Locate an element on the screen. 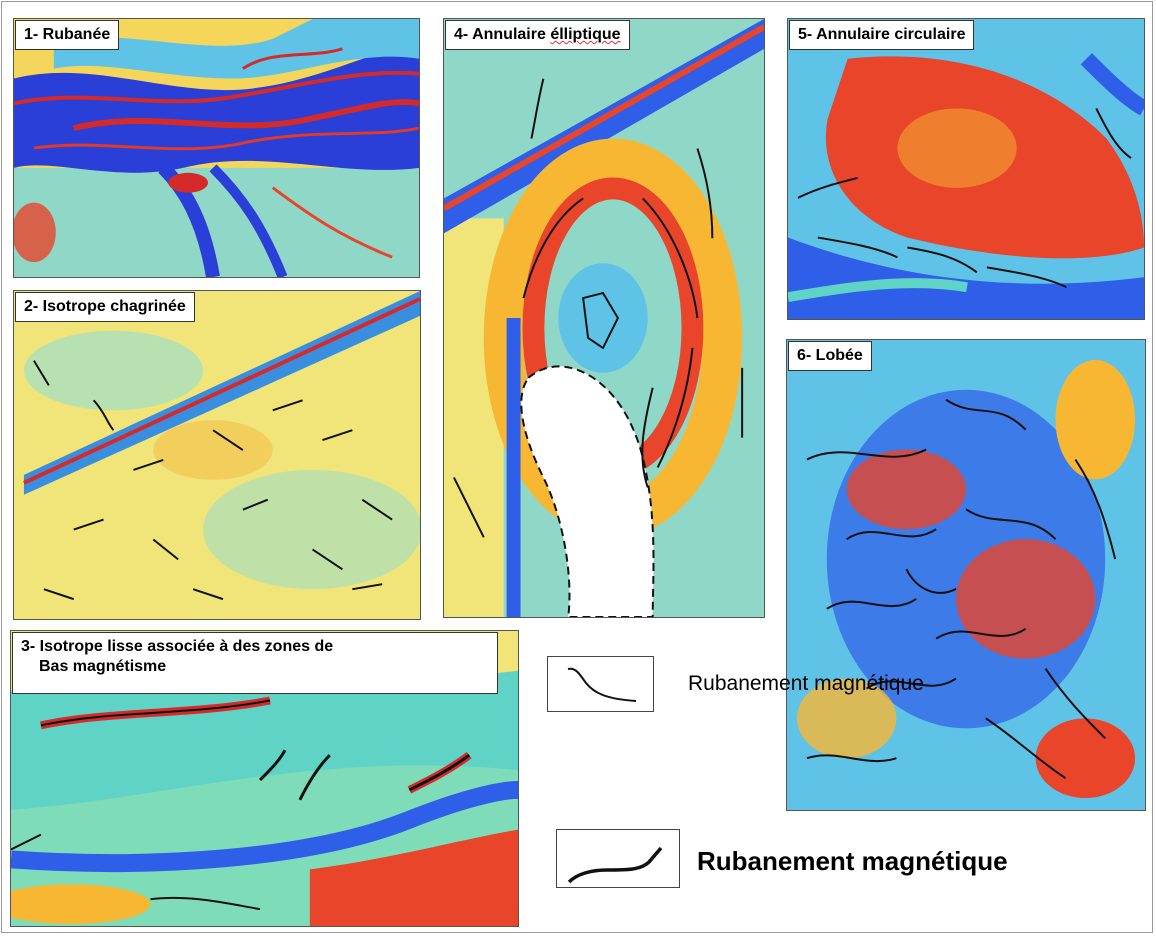  panel-2-isotrope-chagrinee: 2- Isotrope chagrinée is located at coordinates (217, 455).